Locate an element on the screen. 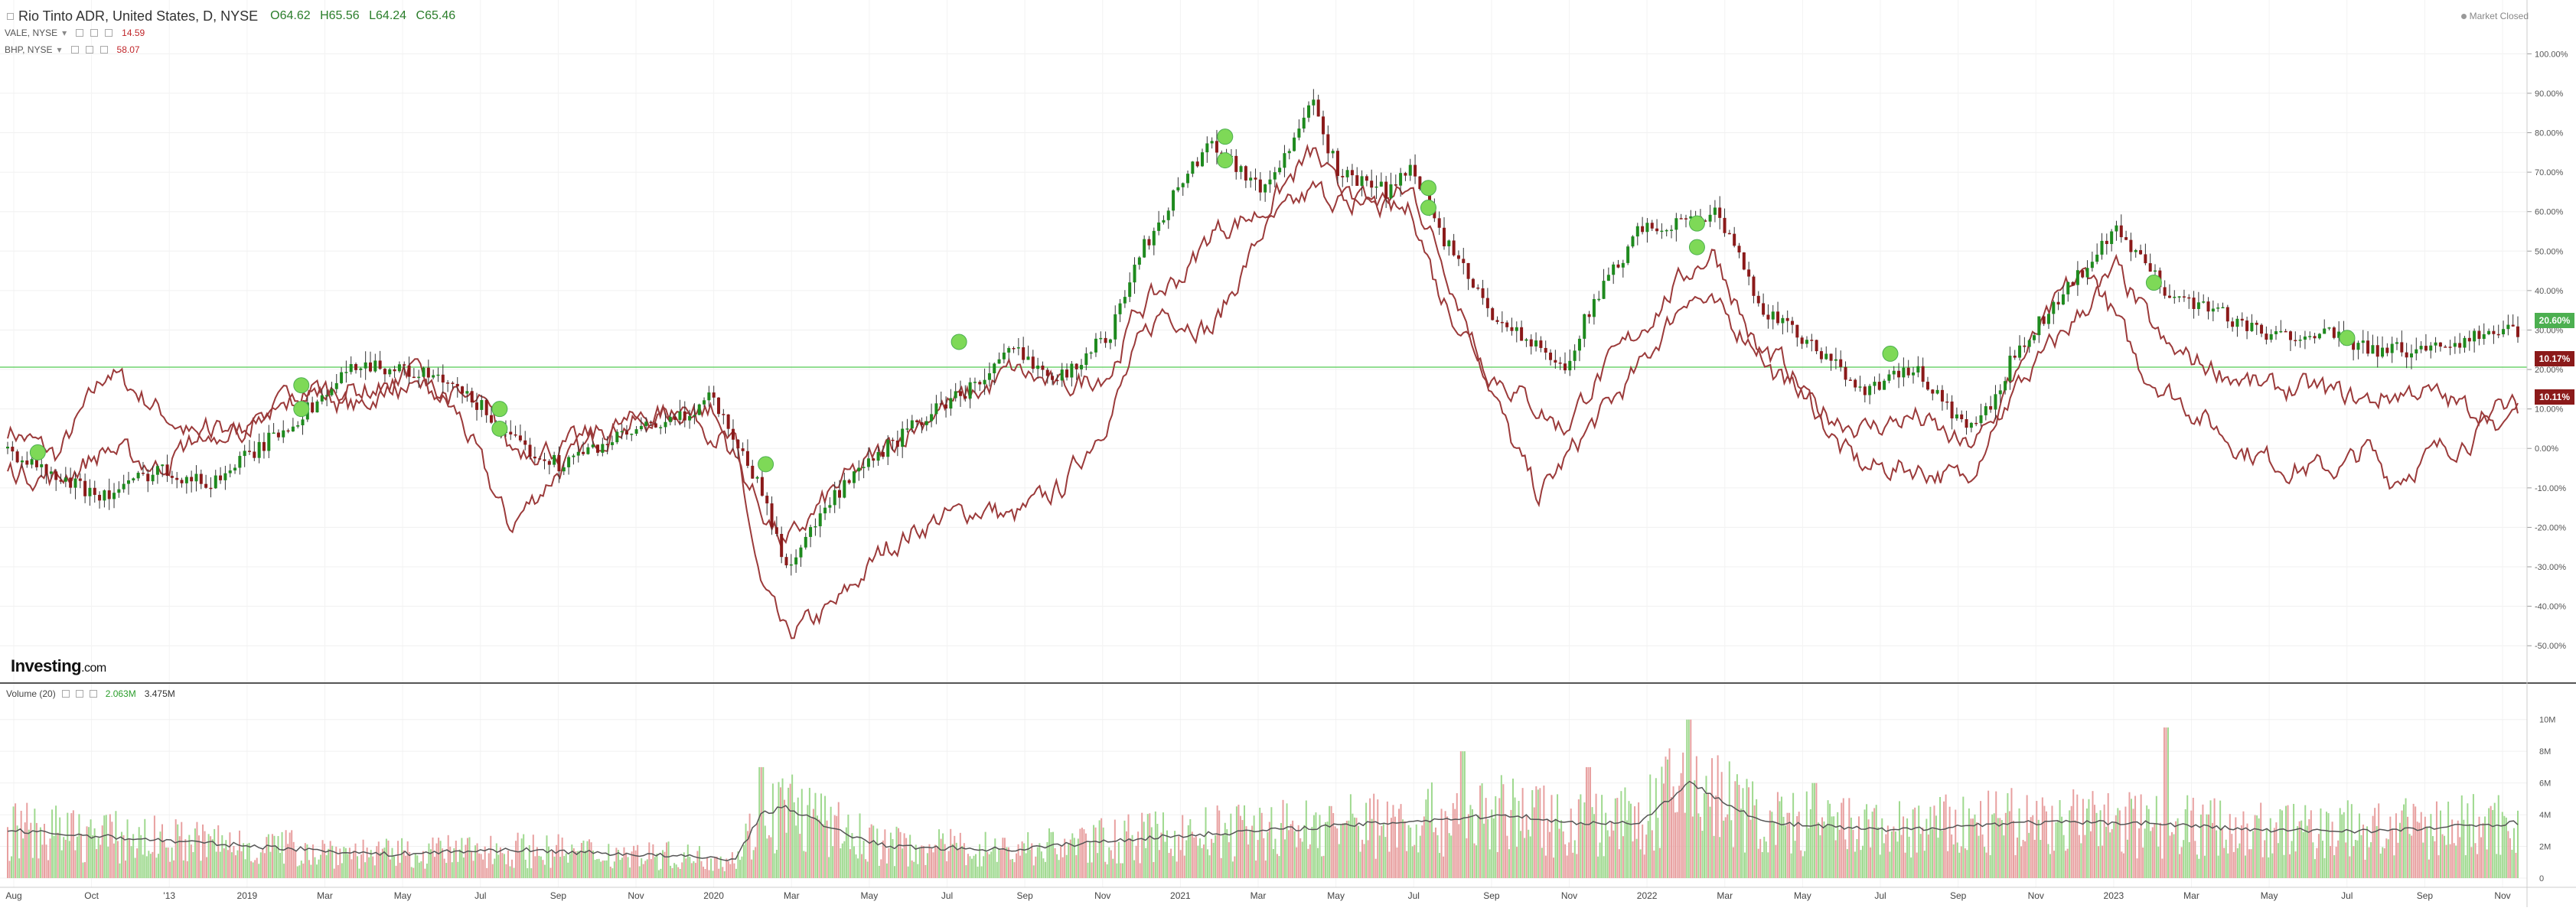  compare-value: 58.07 is located at coordinates (128, 49).